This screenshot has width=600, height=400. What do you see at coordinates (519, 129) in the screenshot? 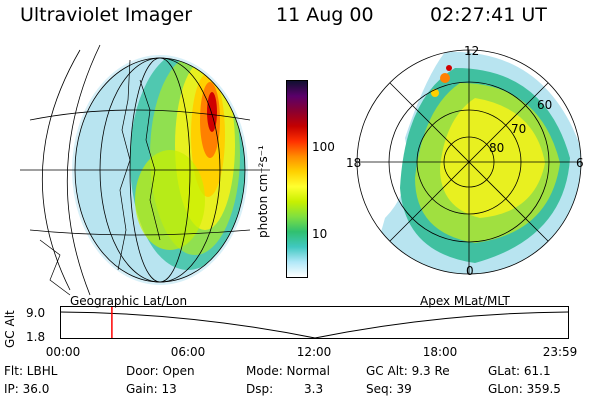
I see `mlat-label-70: 70` at bounding box center [519, 129].